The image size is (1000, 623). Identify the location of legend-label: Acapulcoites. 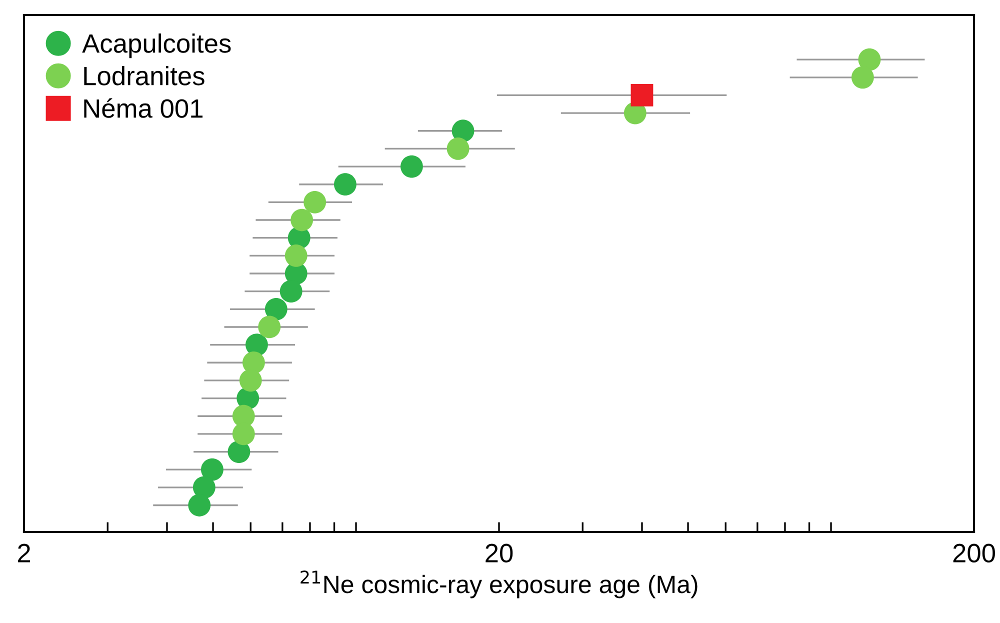
(156, 45).